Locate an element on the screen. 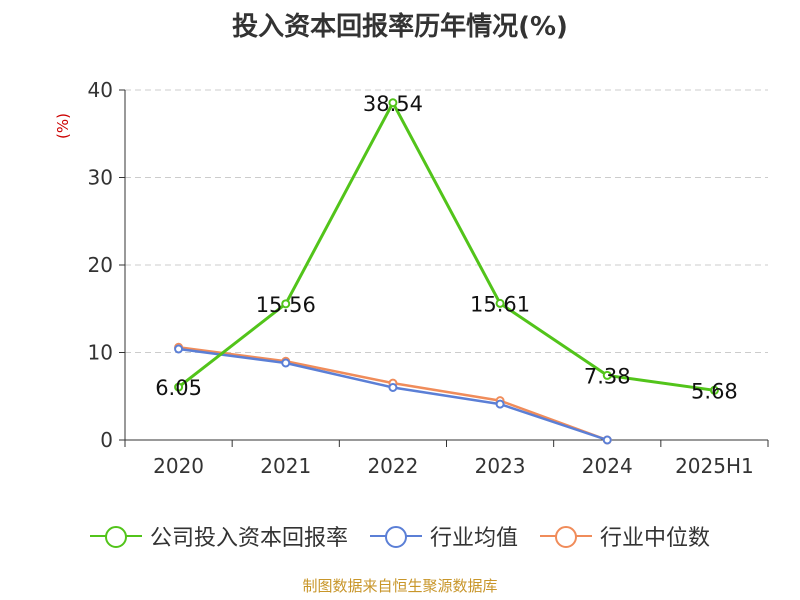 The width and height of the screenshot is (800, 600). data-label: 15.56 is located at coordinates (286, 305).